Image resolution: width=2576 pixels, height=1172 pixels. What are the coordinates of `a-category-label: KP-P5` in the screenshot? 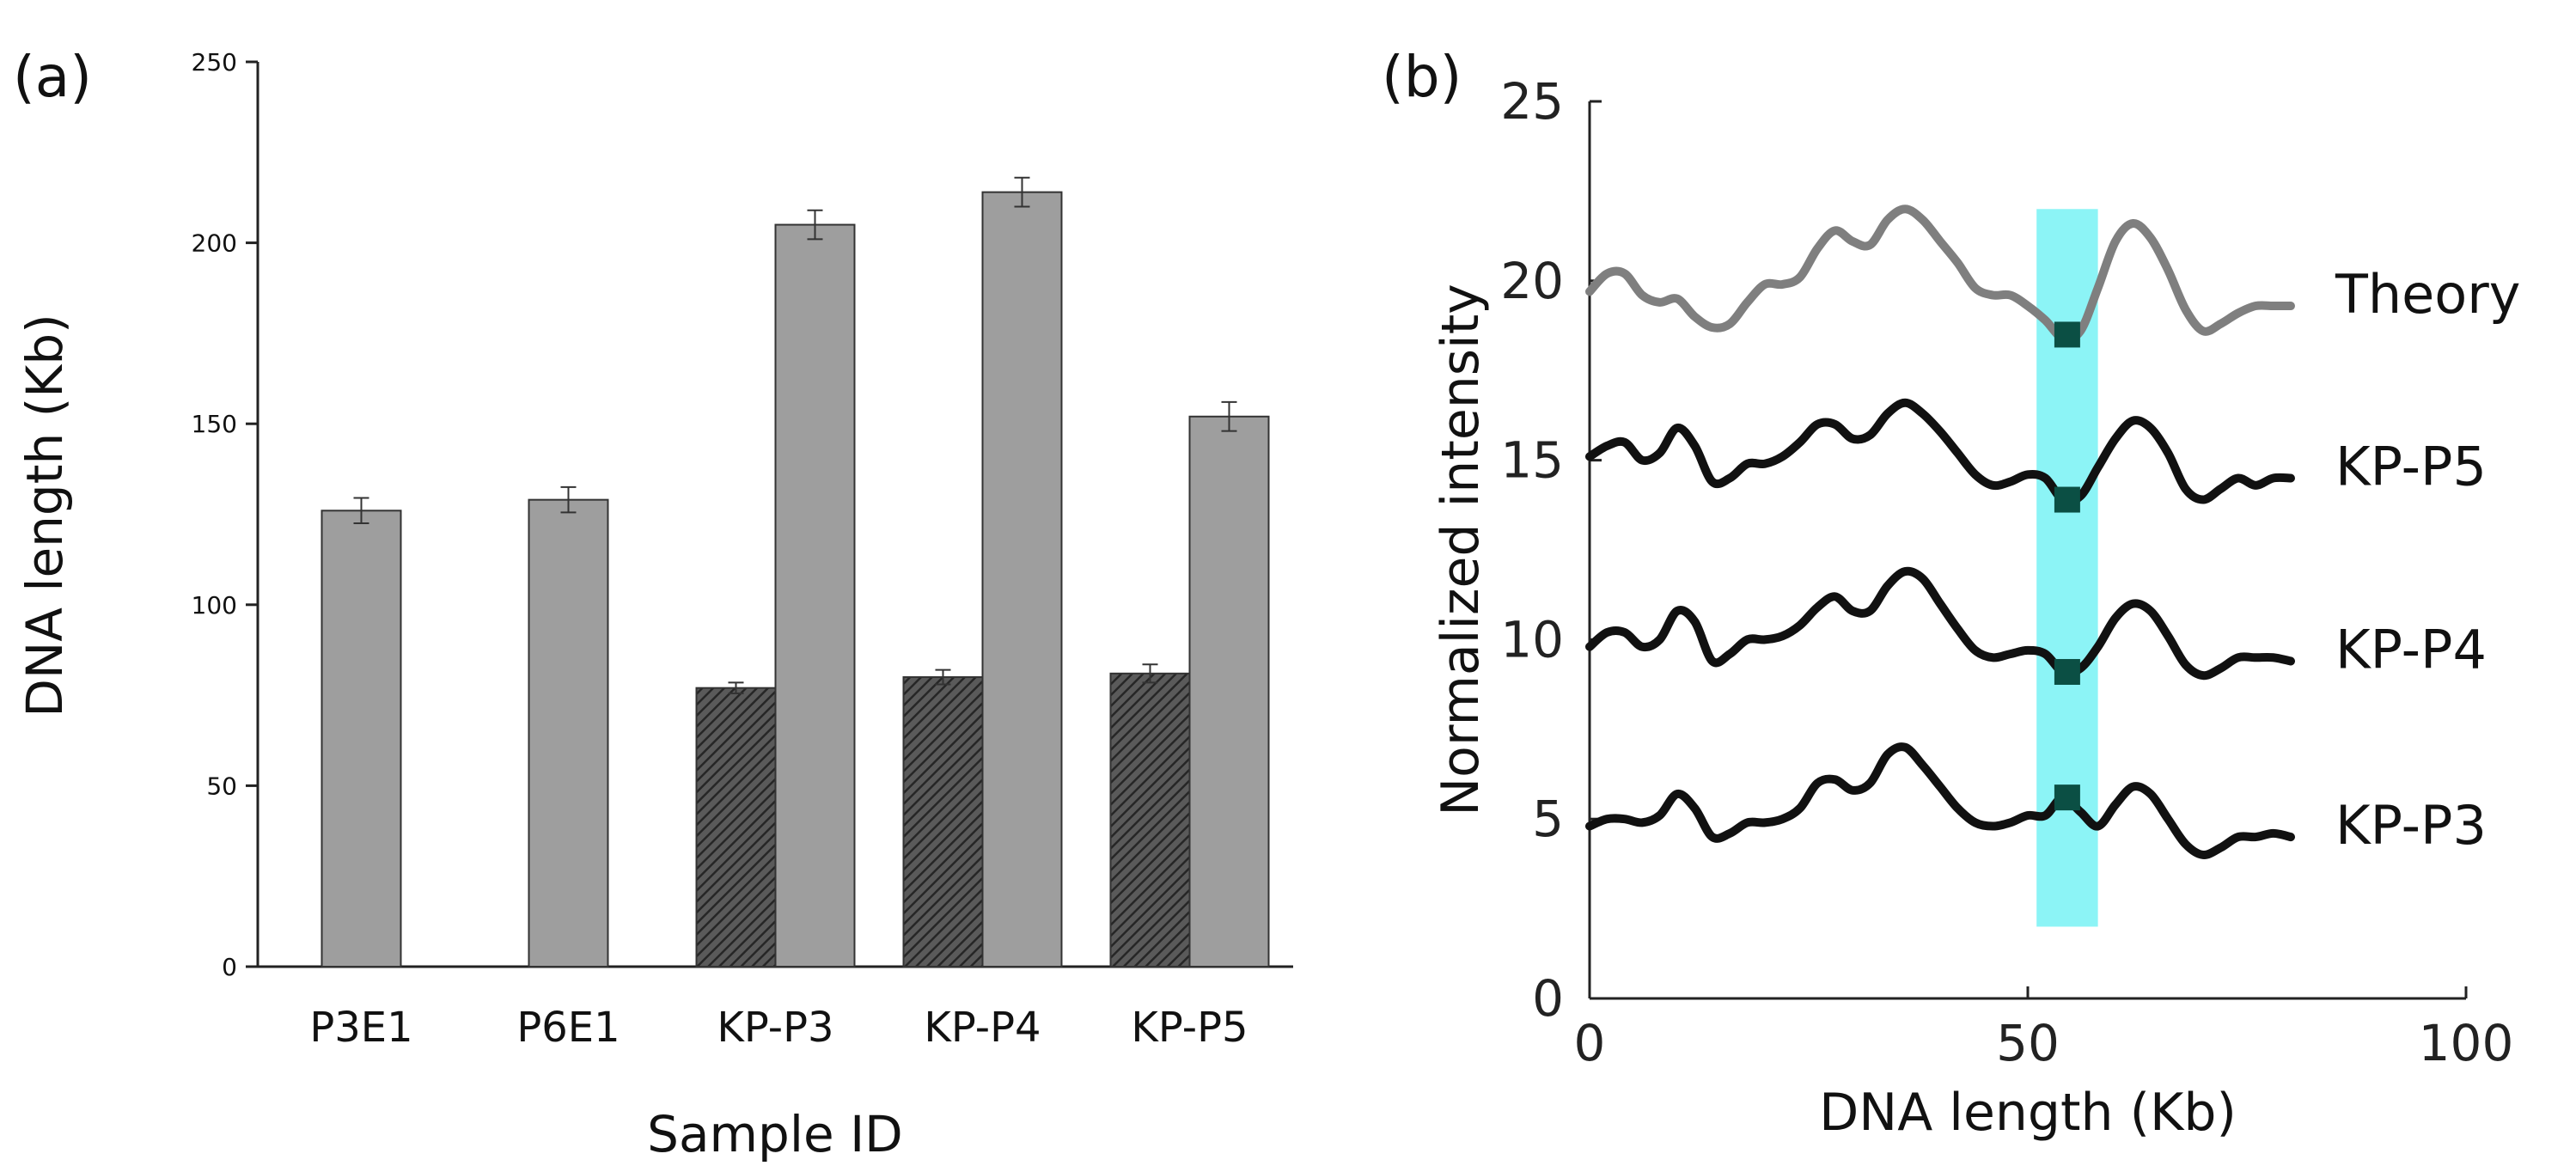 It's located at (1189, 1028).